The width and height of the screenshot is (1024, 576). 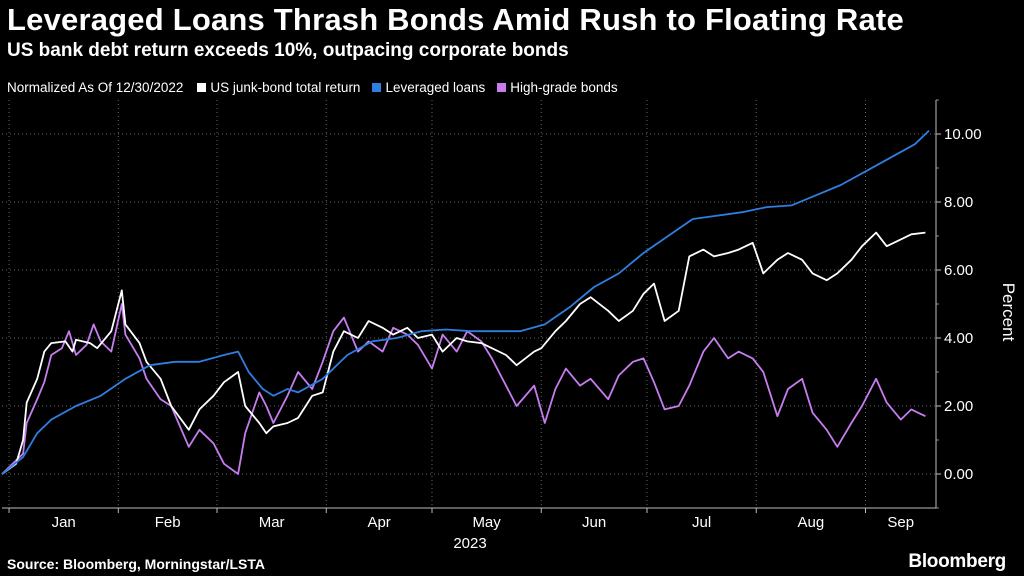 I want to click on x-tick-label: Feb, so click(x=168, y=522).